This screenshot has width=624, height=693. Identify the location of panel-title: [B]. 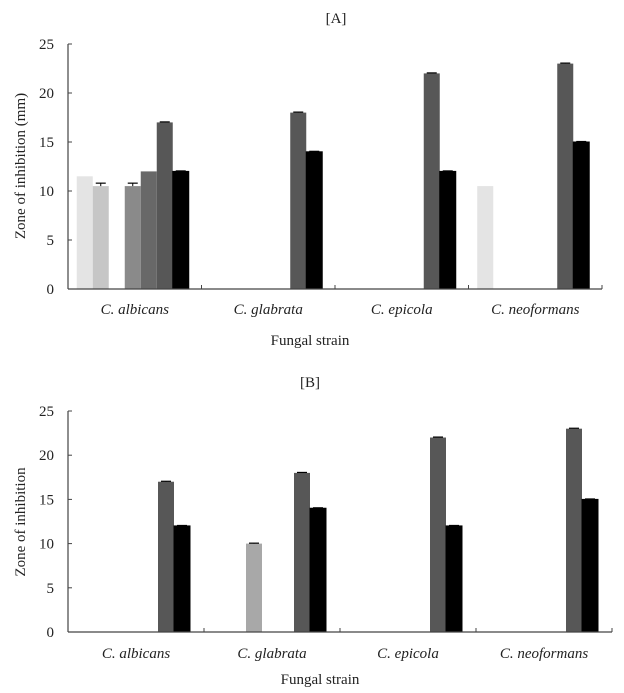
(310, 383).